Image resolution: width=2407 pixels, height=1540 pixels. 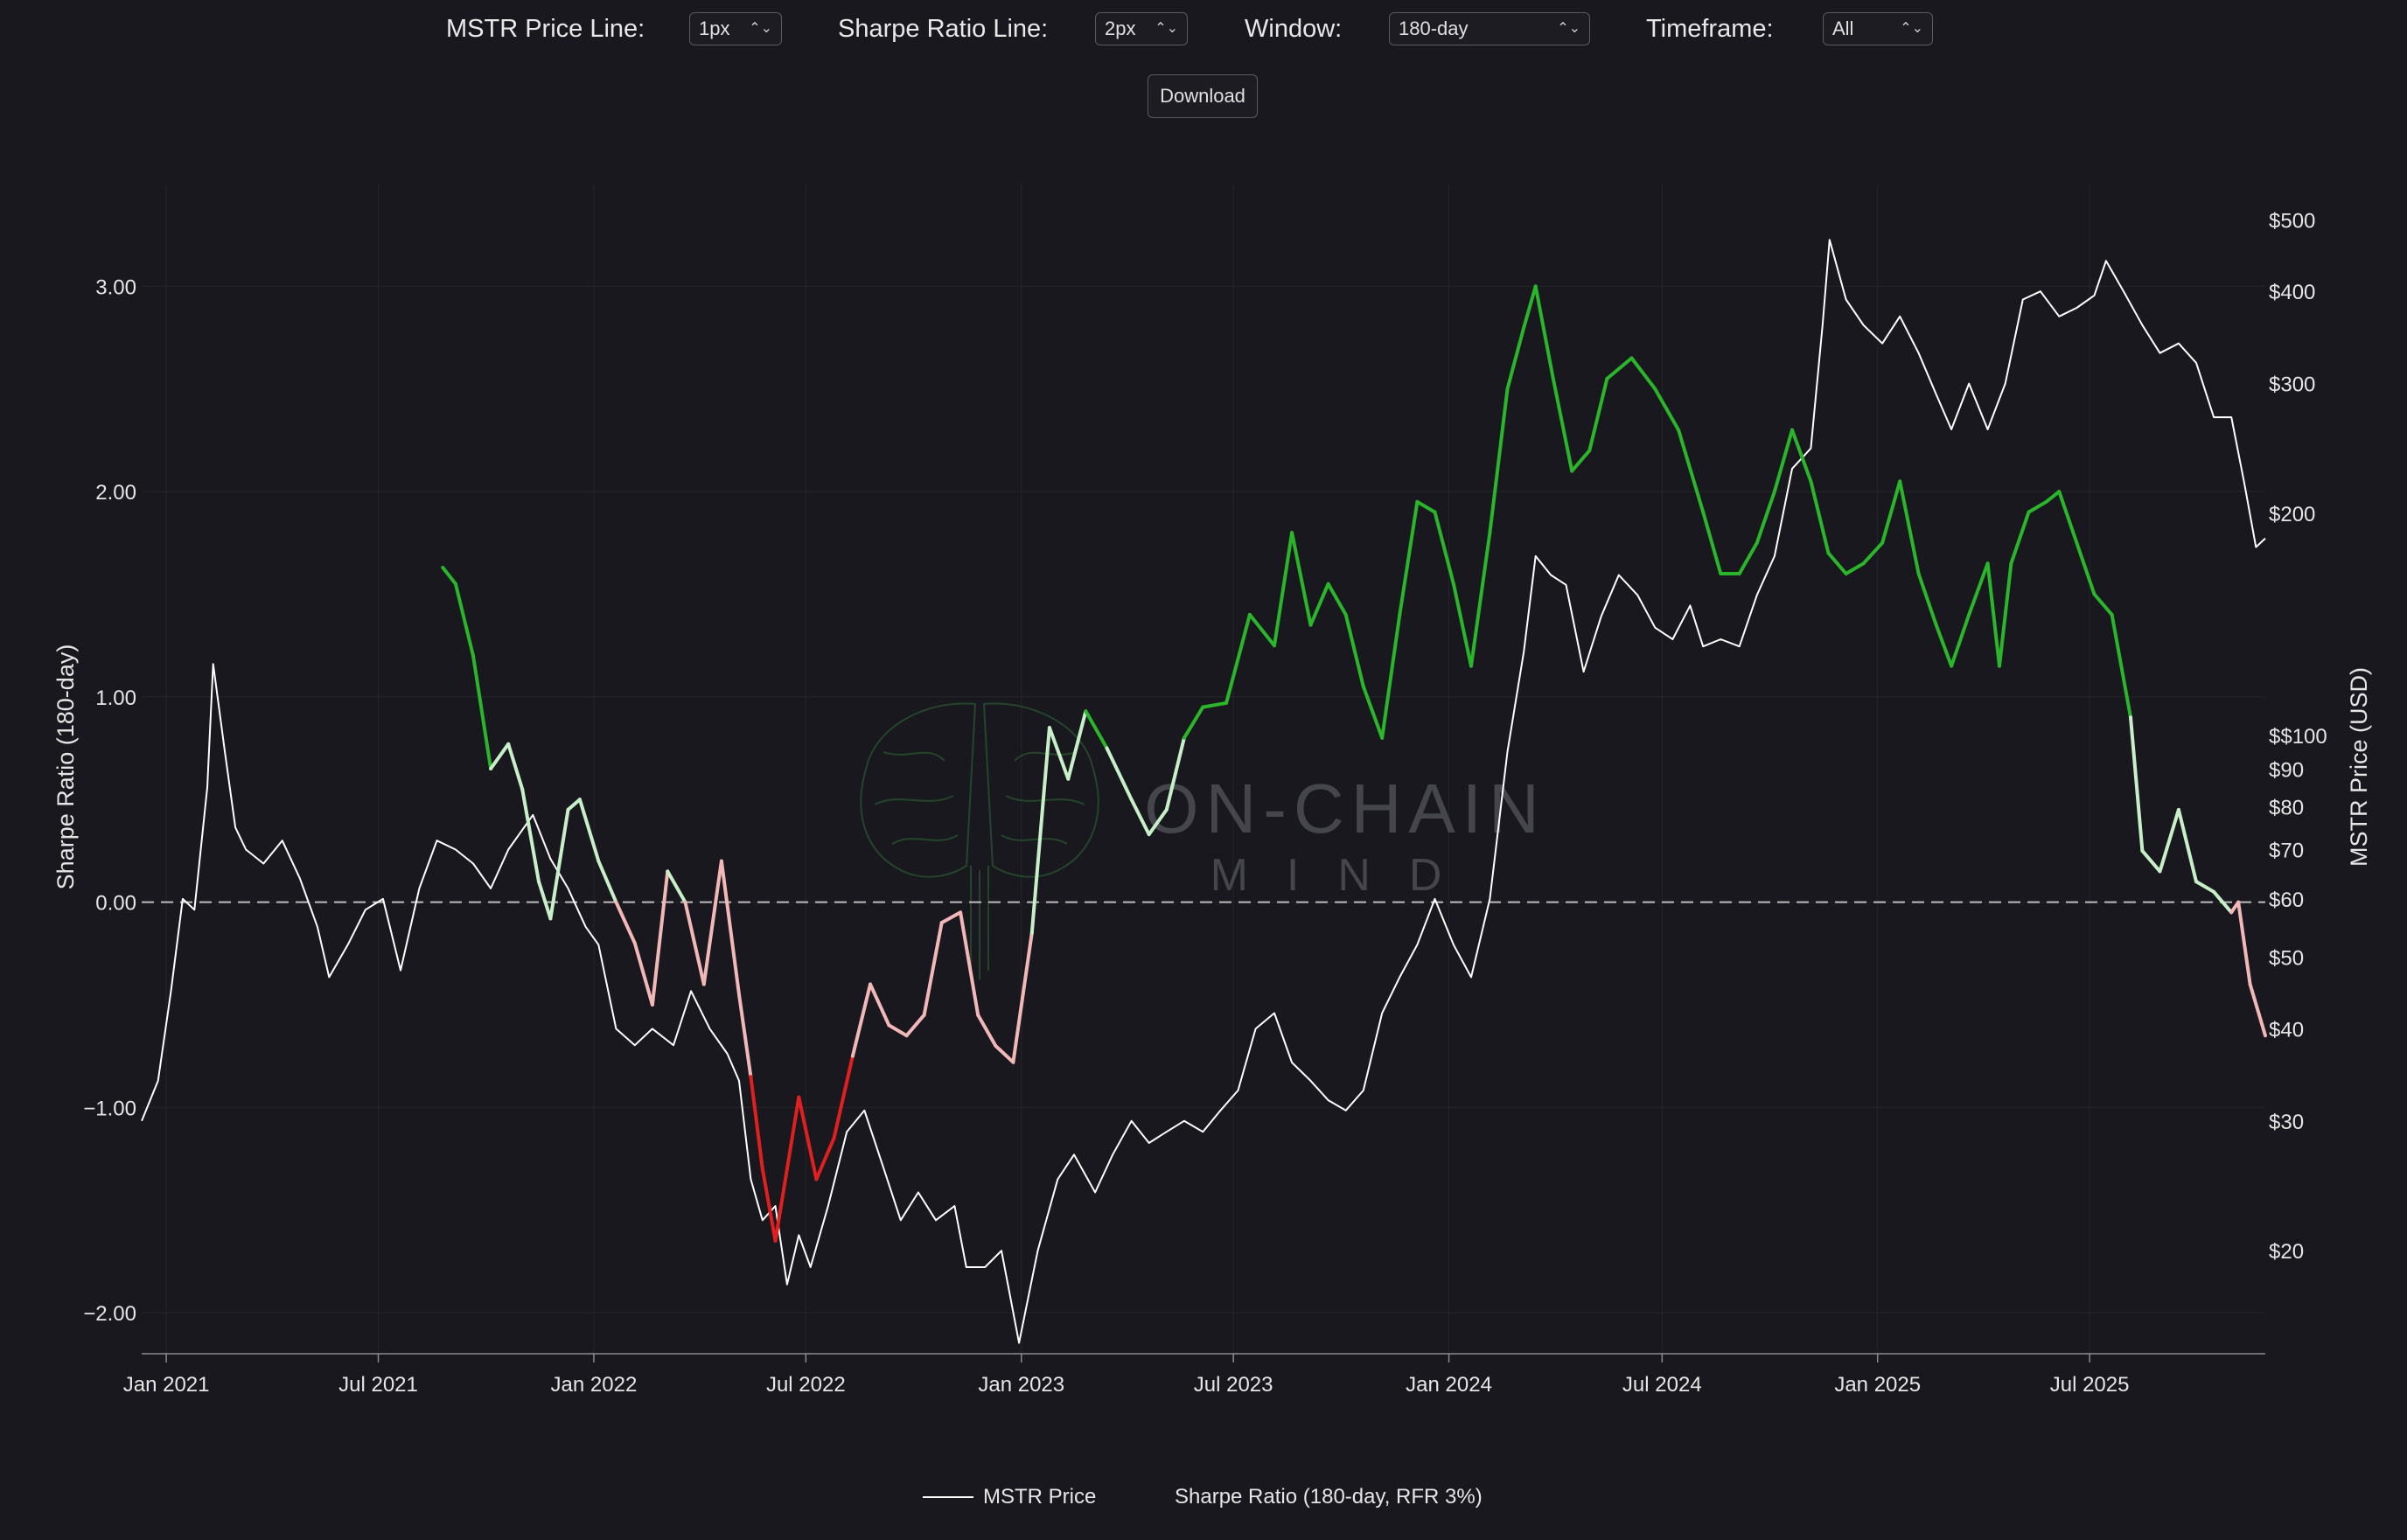 I want to click on brain-icon, so click(x=979, y=841).